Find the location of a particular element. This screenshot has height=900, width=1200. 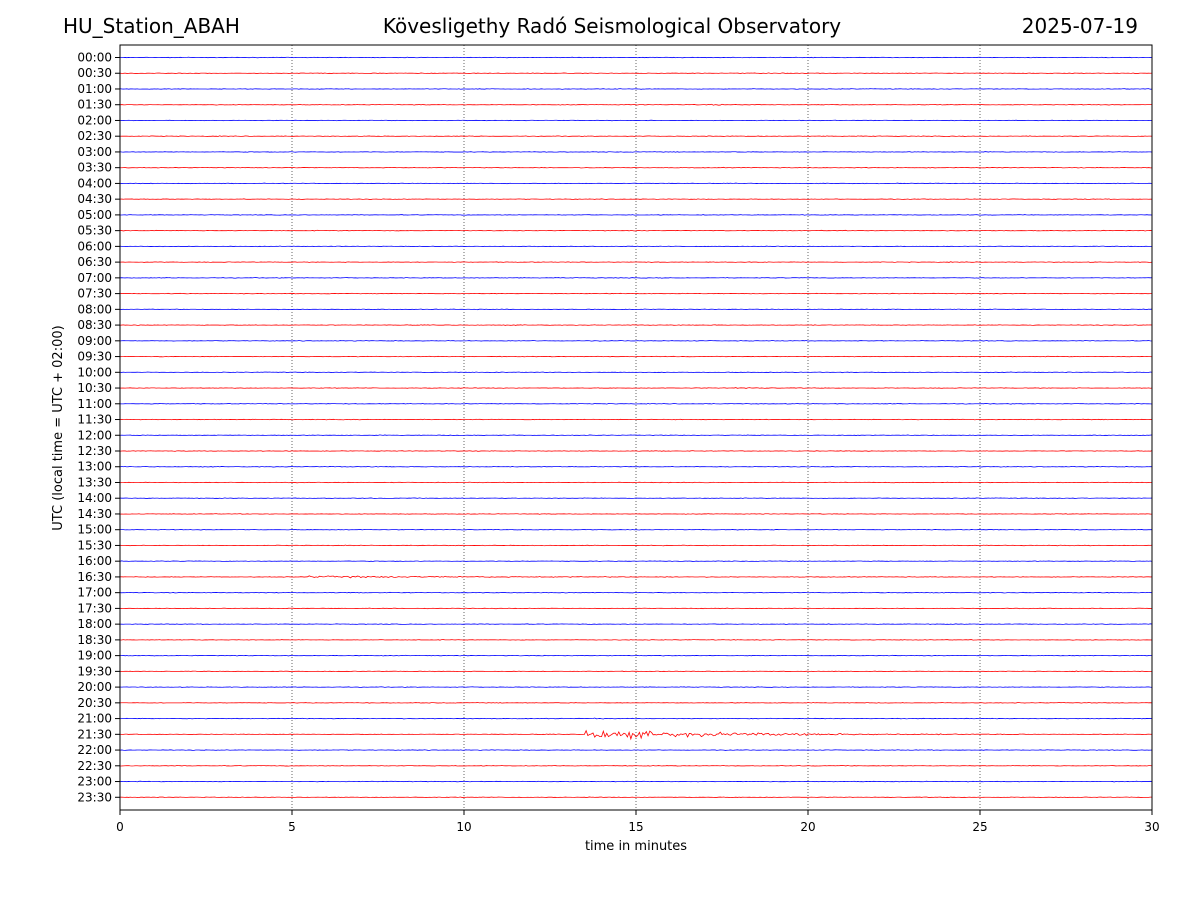

trace-2000 is located at coordinates (636, 687).